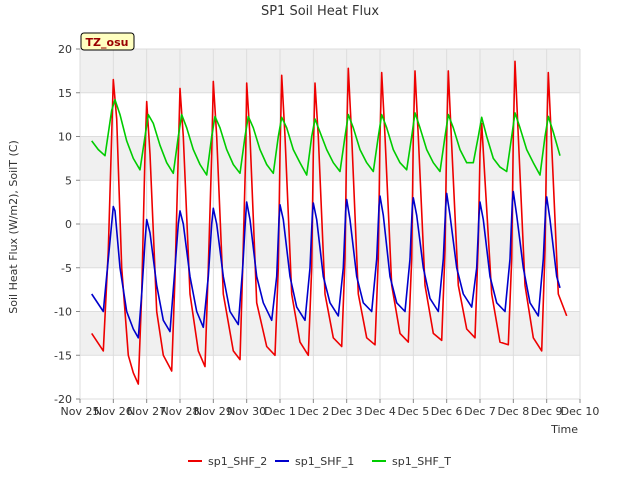 The image size is (640, 480). What do you see at coordinates (13, 226) in the screenshot?
I see `y-axis-label: Soil Heat Flux (W/m2), SoilT (C)` at bounding box center [13, 226].